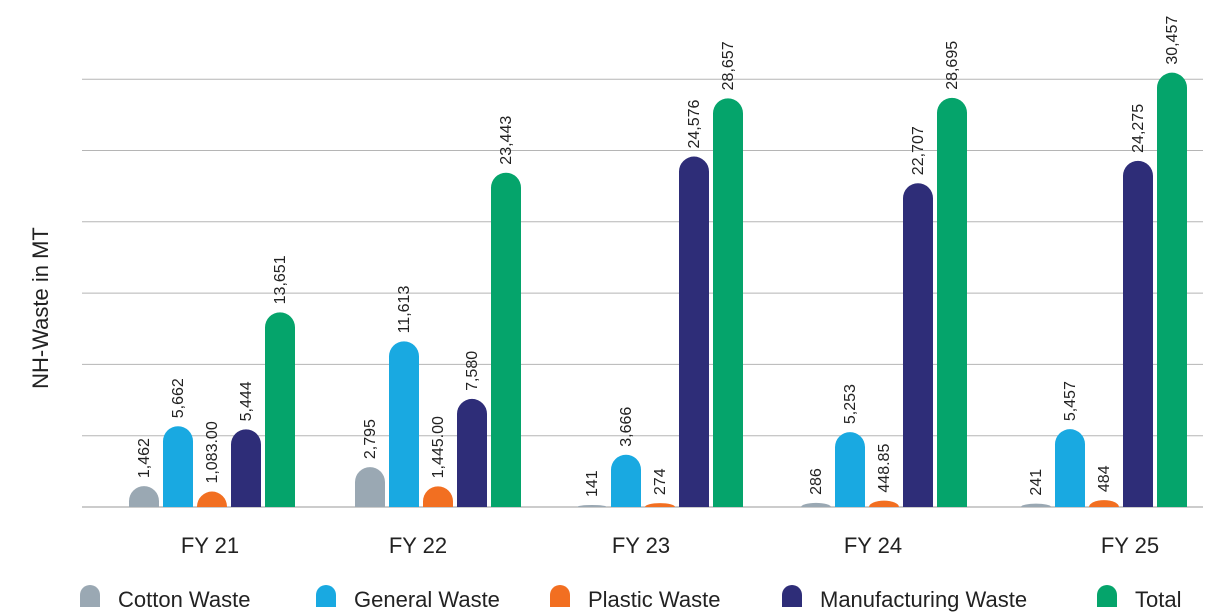 This screenshot has width=1213, height=613. What do you see at coordinates (660, 481) in the screenshot?
I see `data-label: 274` at bounding box center [660, 481].